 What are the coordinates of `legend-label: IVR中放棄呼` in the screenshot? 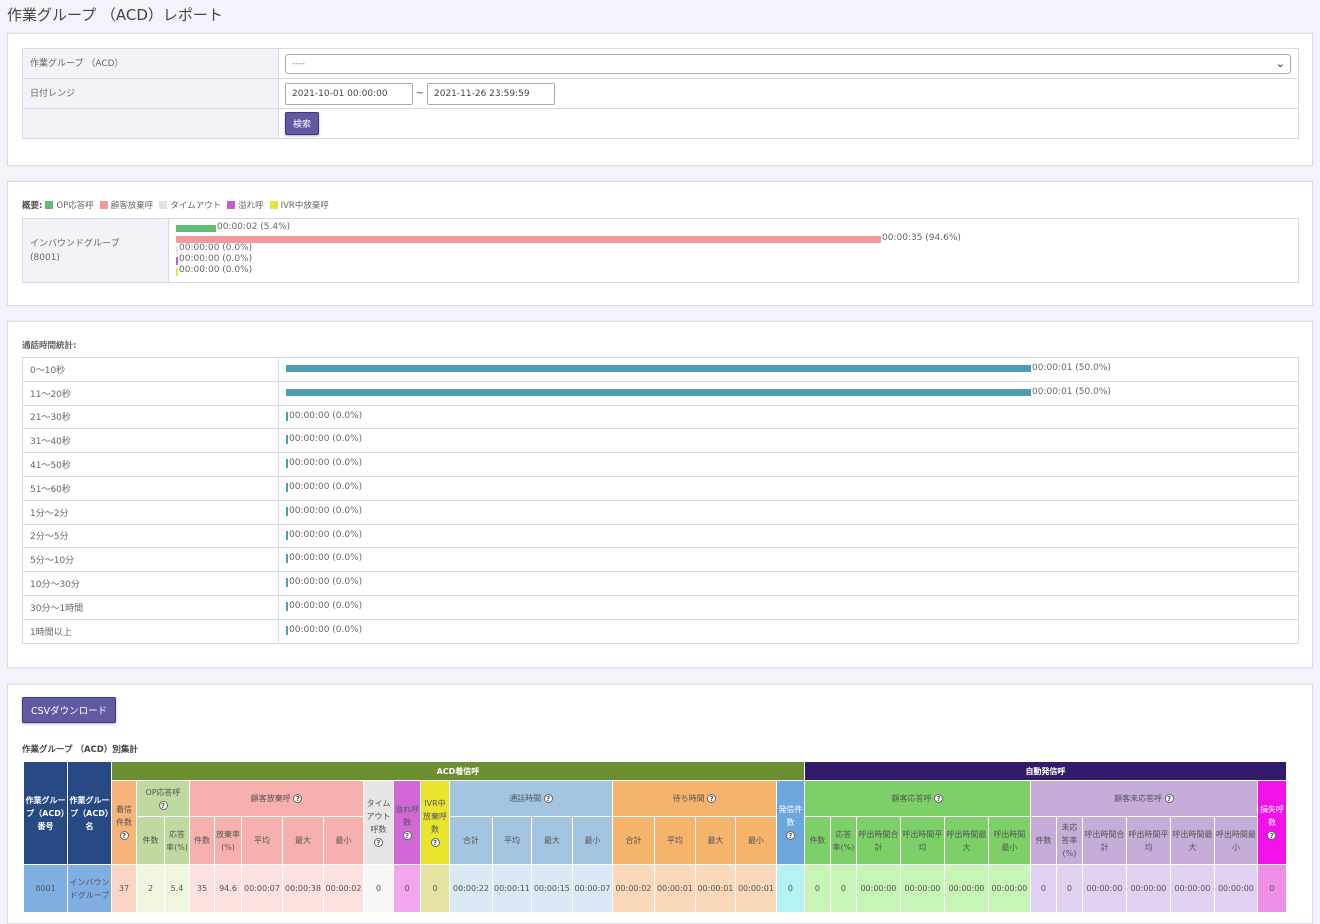 It's located at (304, 206).